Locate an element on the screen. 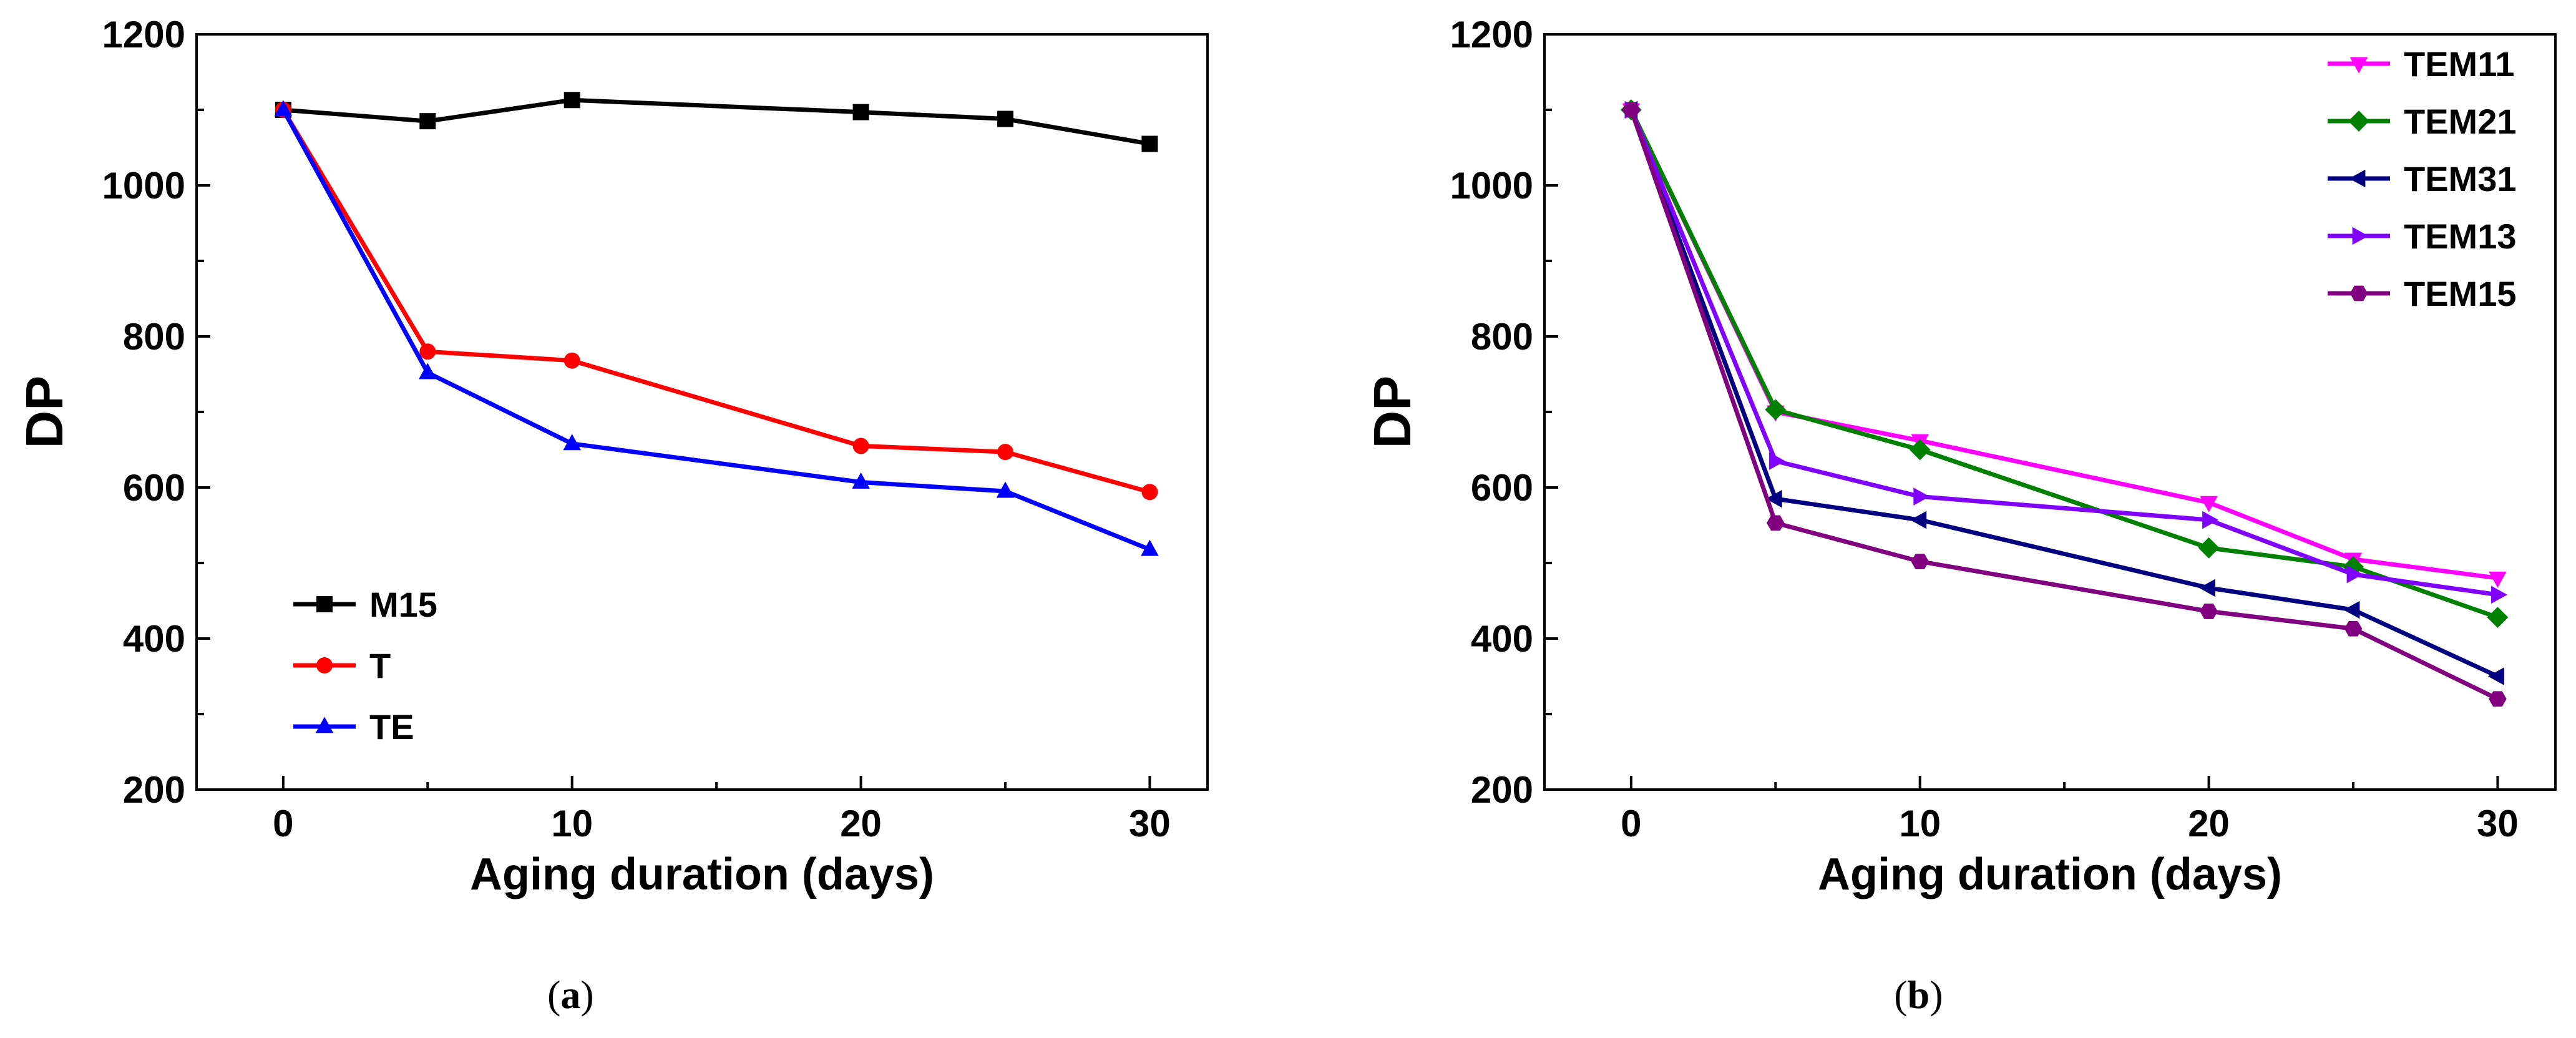 The image size is (2576, 1038). series-m15 is located at coordinates (716, 122).